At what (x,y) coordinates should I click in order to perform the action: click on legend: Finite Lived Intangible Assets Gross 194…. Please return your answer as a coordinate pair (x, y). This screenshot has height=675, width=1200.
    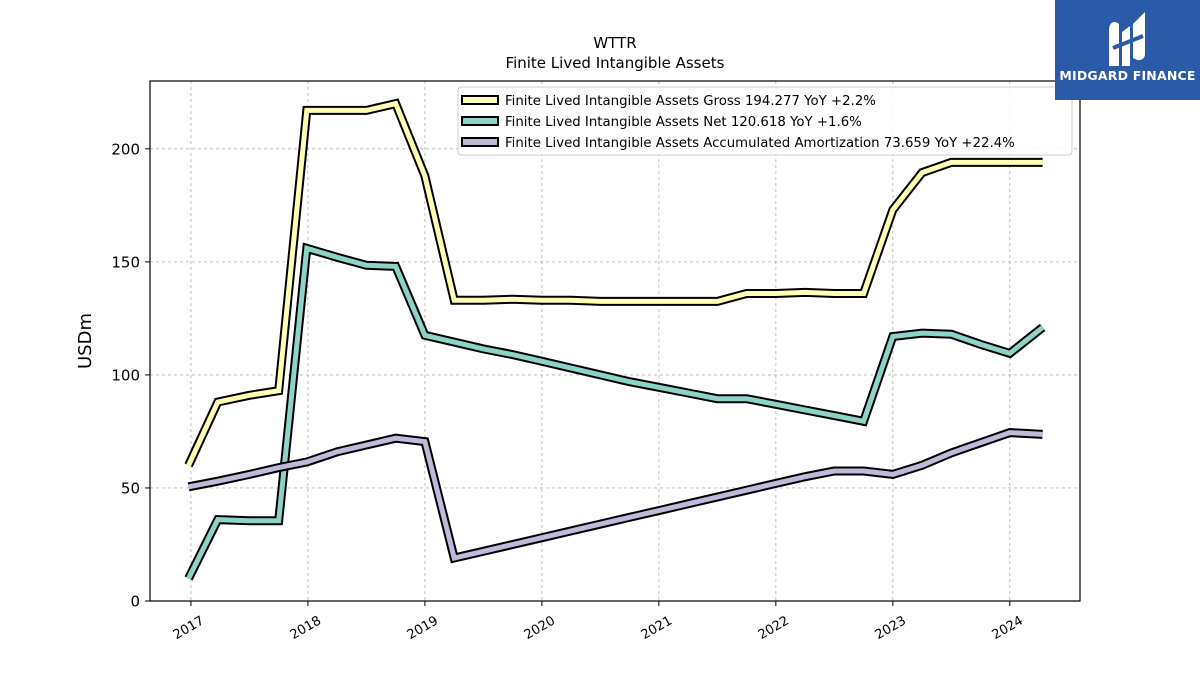
    Looking at the image, I should click on (765, 121).